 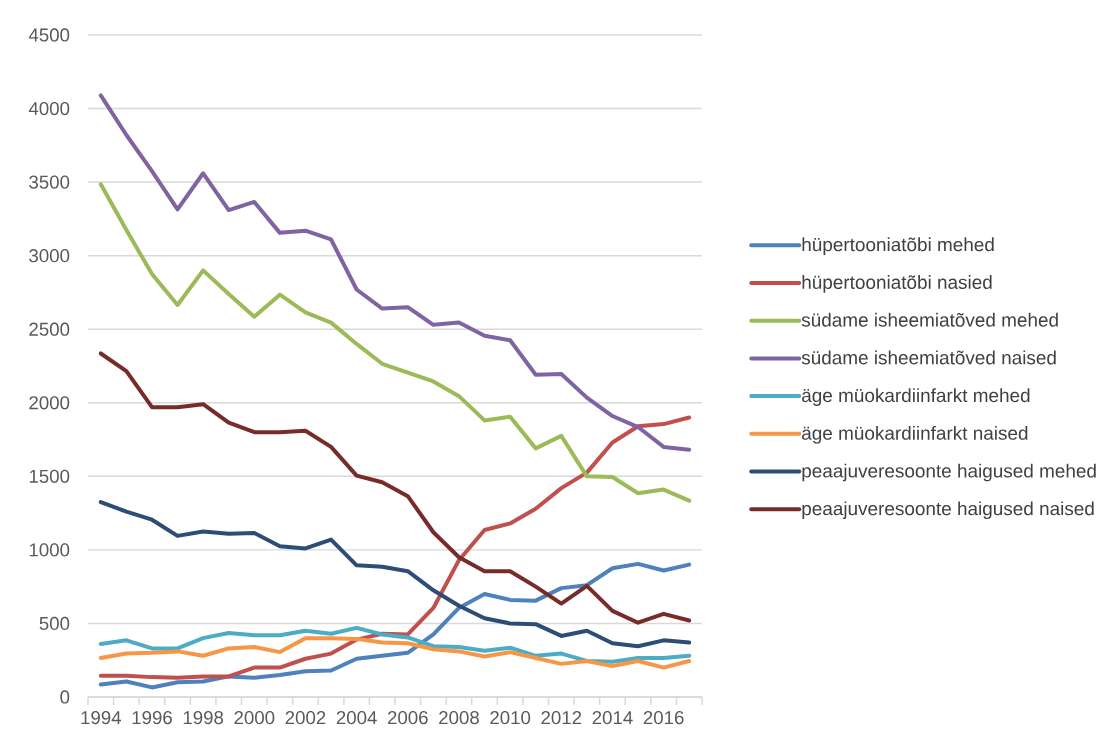 I want to click on y-tick-label: 3500, so click(x=49, y=182).